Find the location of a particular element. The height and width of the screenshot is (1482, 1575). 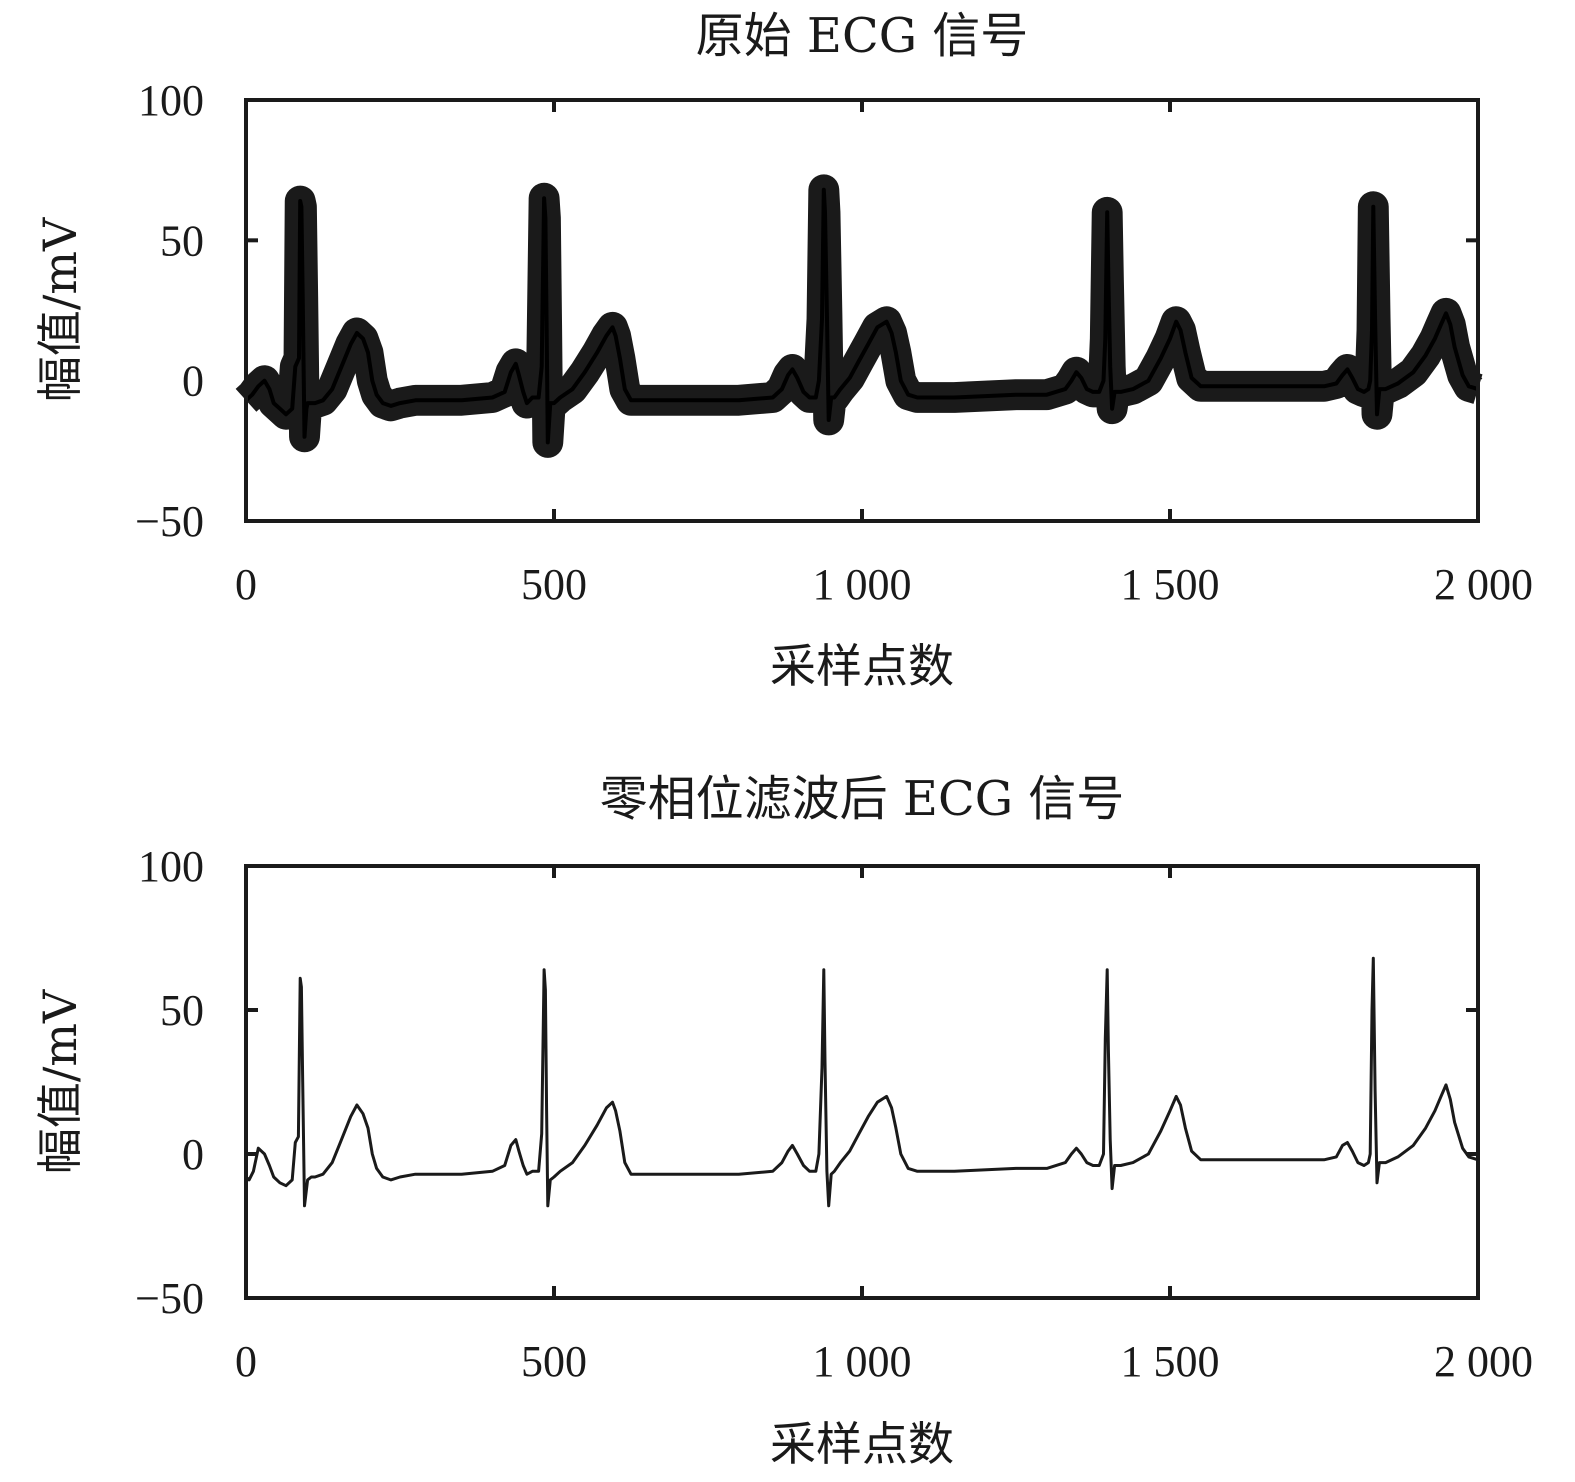

plot-area is located at coordinates (861, 1082).